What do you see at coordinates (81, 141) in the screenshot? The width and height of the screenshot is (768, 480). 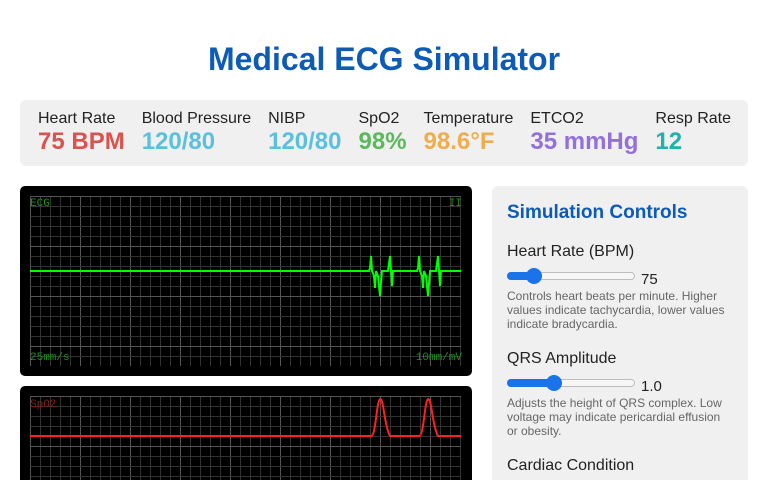 I see `vital-value: 75 BPM` at bounding box center [81, 141].